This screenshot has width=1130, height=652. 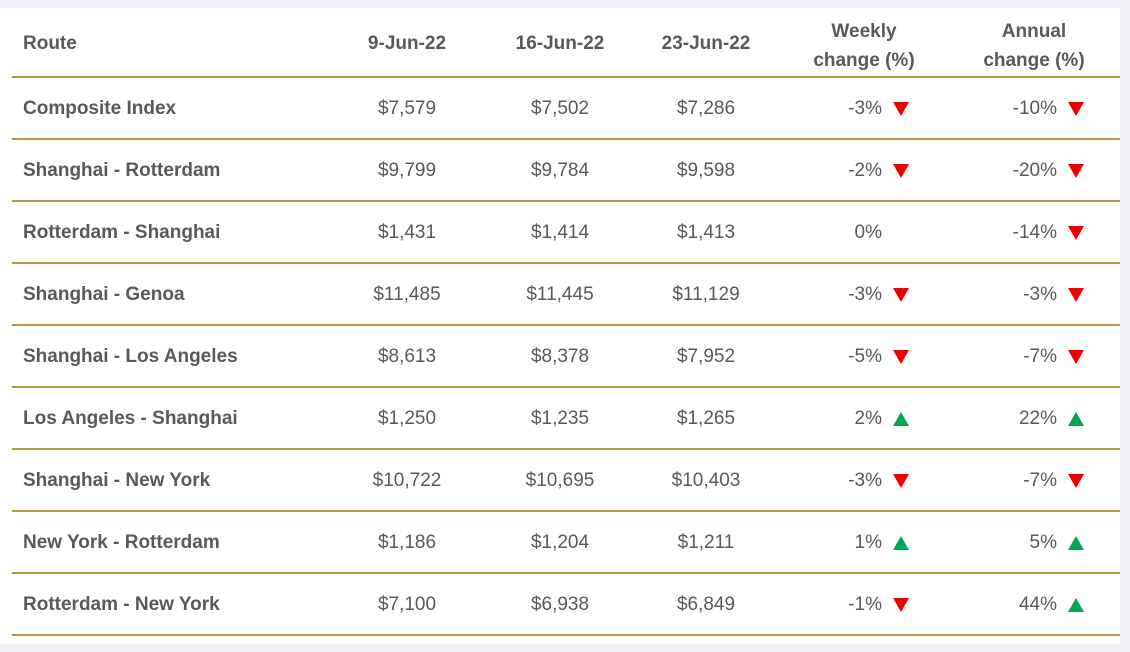 What do you see at coordinates (121, 604) in the screenshot?
I see `route-name: Rotterdam - New York` at bounding box center [121, 604].